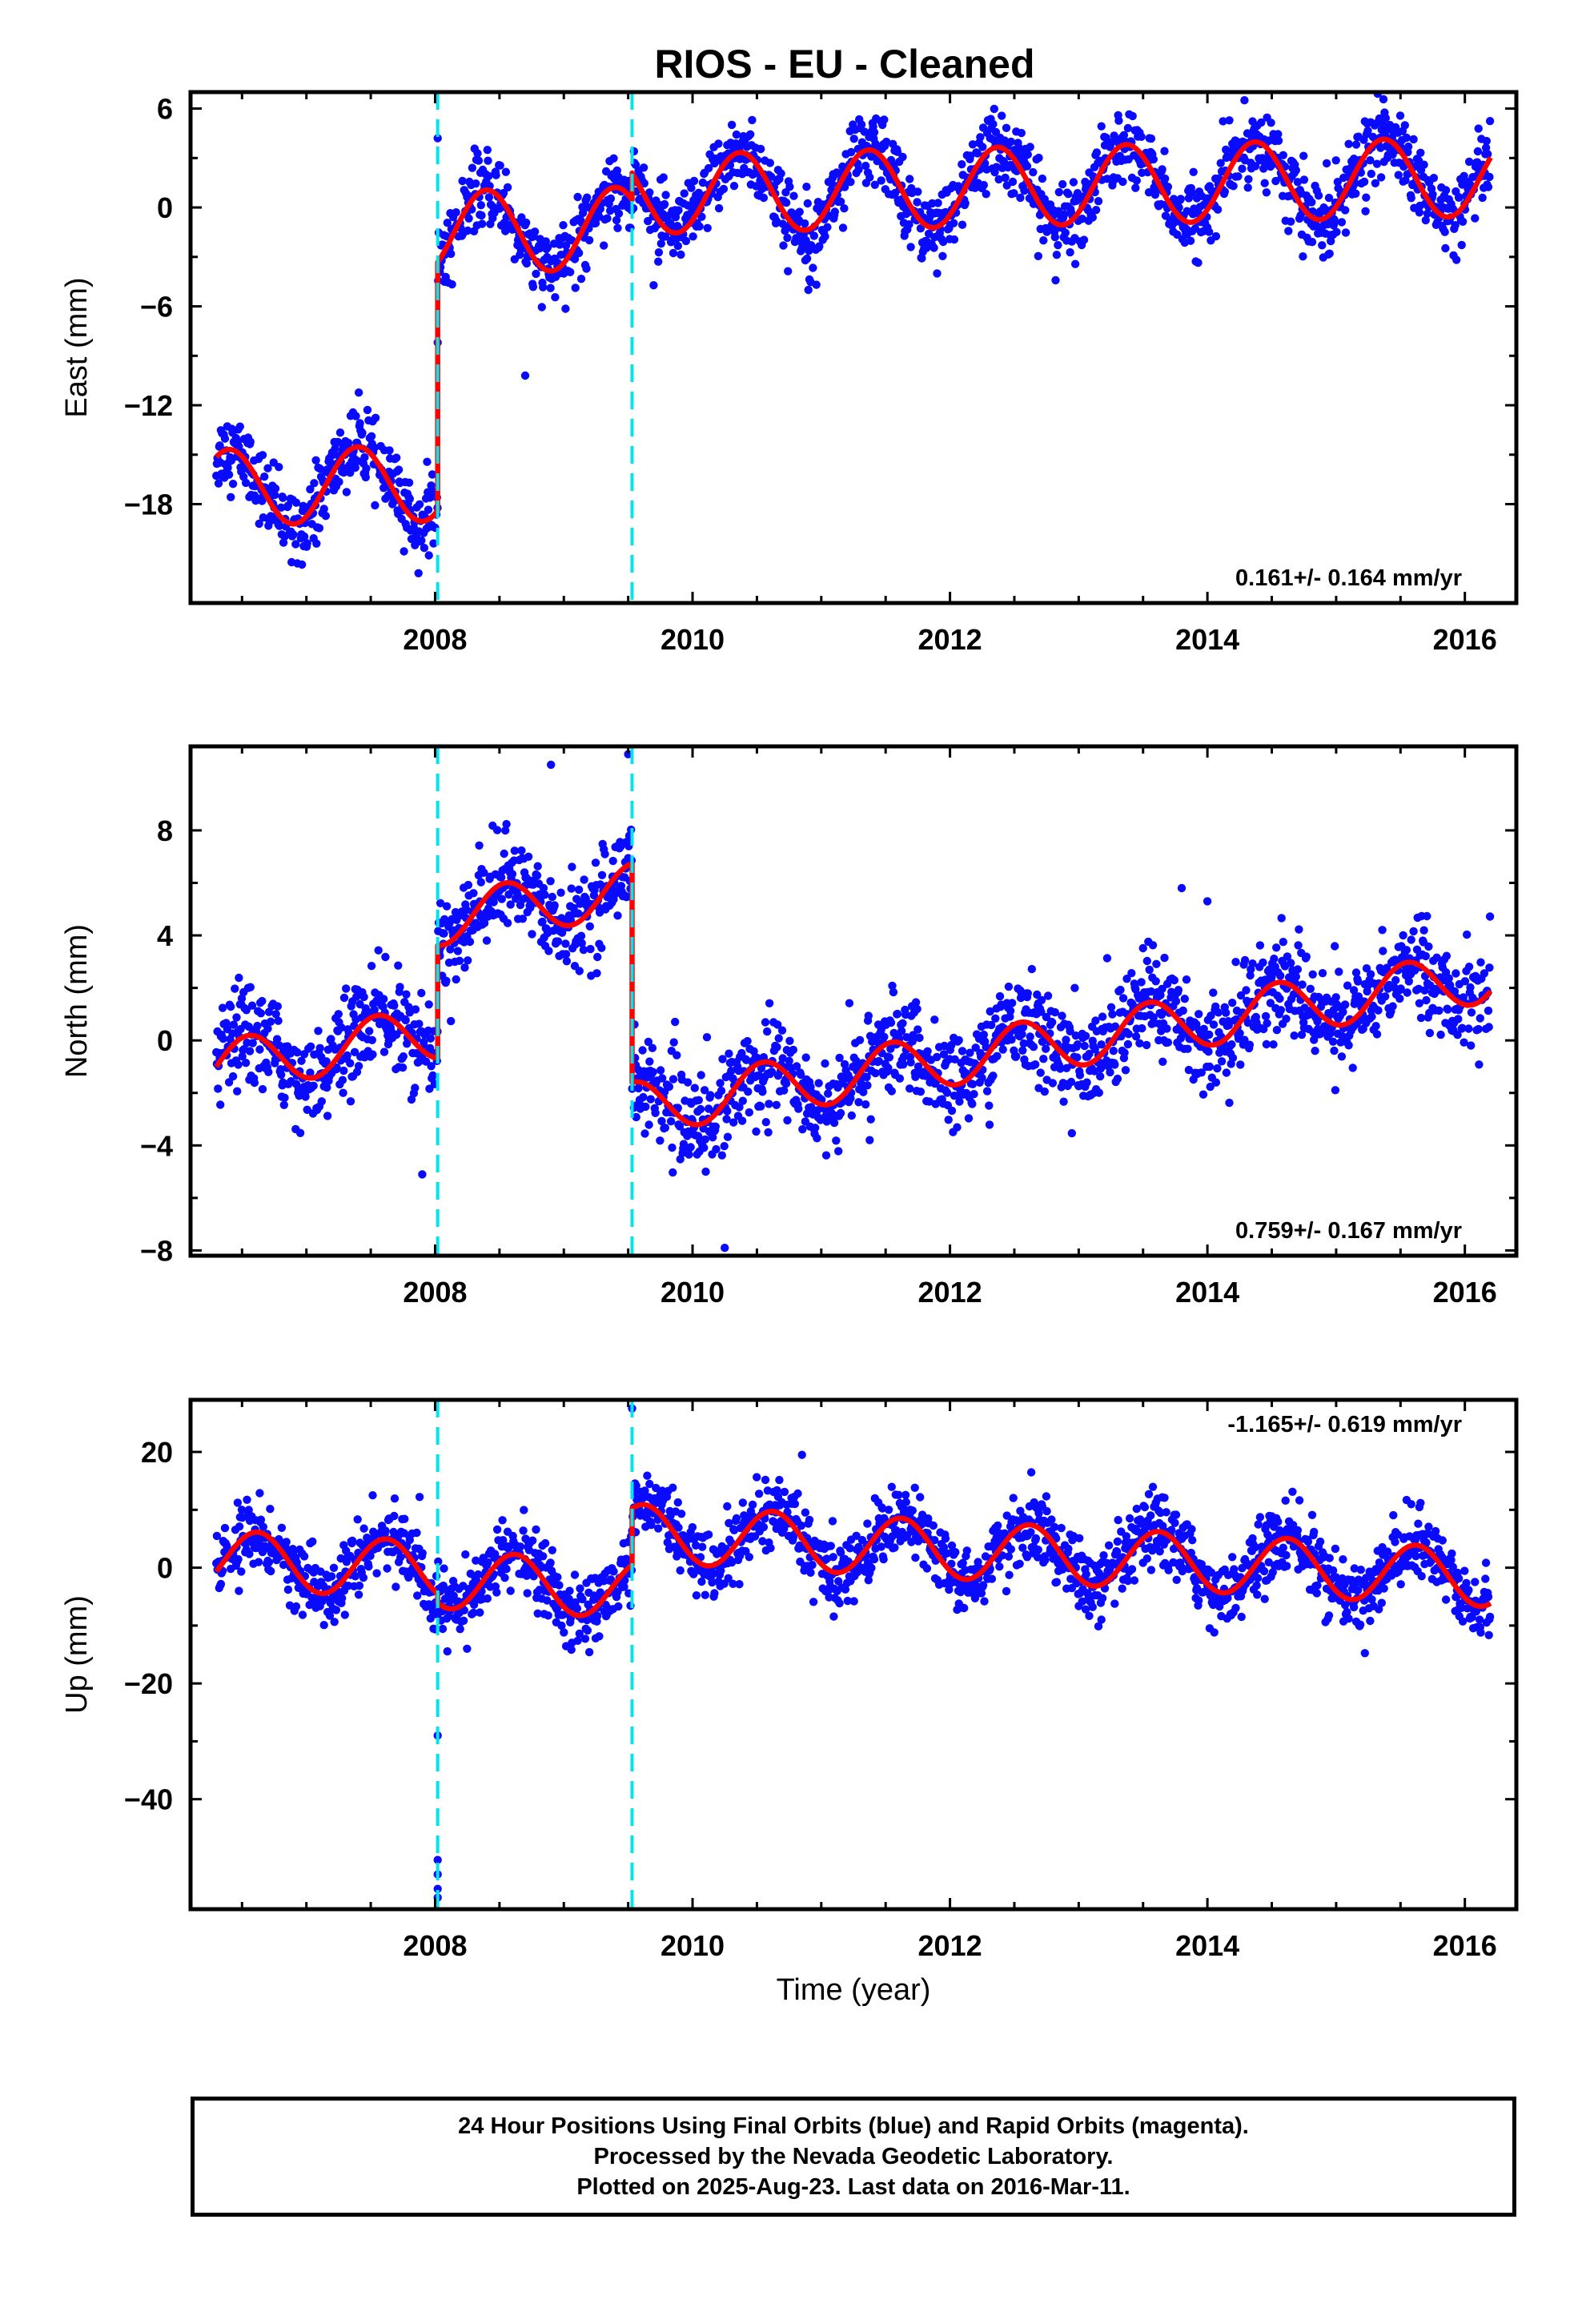 This screenshot has width=1582, height=2324. Describe the element at coordinates (165, 1040) in the screenshot. I see `y-tick-label: 0` at that location.